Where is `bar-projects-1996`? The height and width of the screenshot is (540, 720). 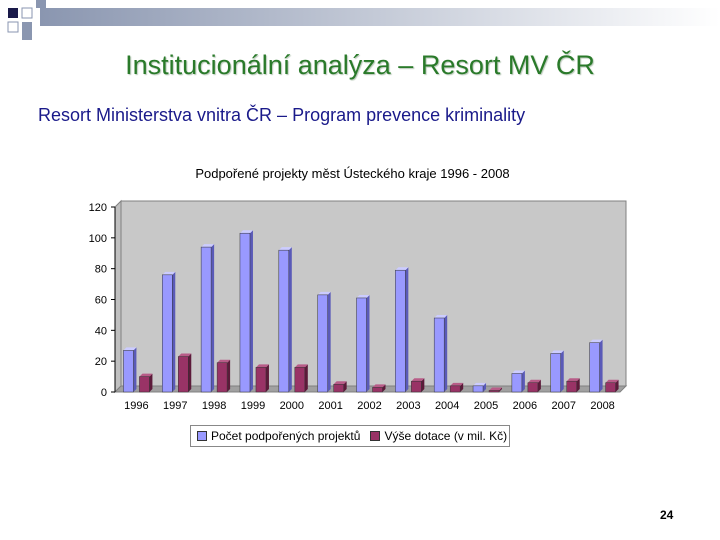
bar-projects-1996 is located at coordinates (128, 371).